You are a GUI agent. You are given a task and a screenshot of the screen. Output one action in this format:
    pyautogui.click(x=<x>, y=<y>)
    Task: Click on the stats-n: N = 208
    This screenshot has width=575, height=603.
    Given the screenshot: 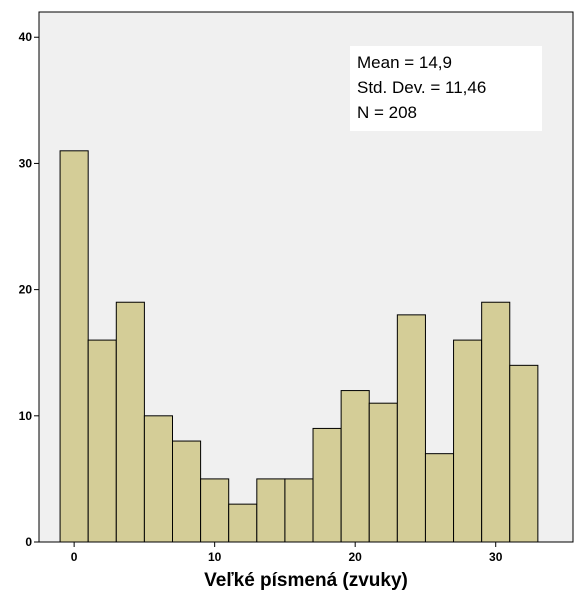 What is the action you would take?
    pyautogui.click(x=387, y=112)
    